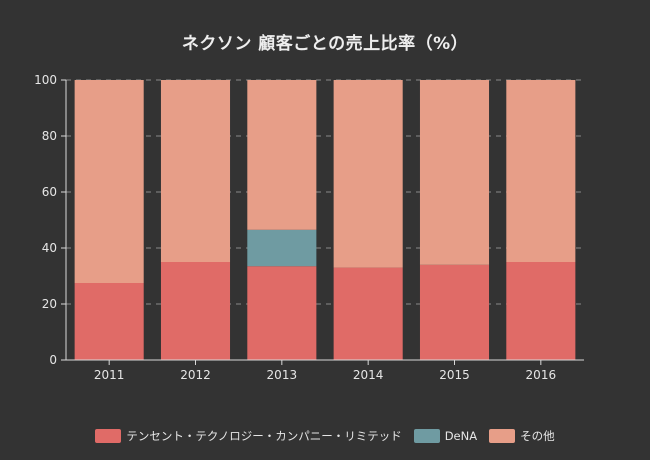 The height and width of the screenshot is (460, 650). What do you see at coordinates (195, 375) in the screenshot?
I see `x-tick-label: 2012` at bounding box center [195, 375].